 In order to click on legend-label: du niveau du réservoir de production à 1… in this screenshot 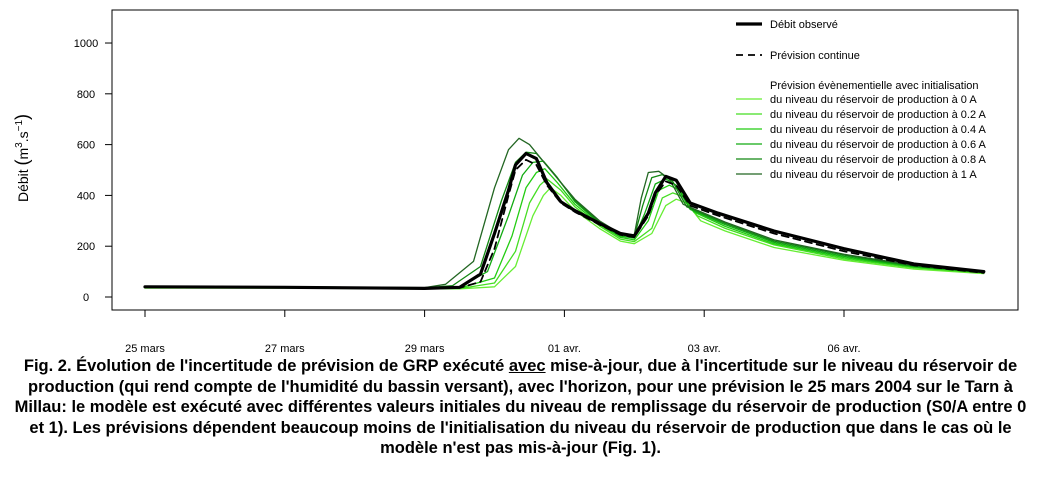, I will do `click(873, 175)`.